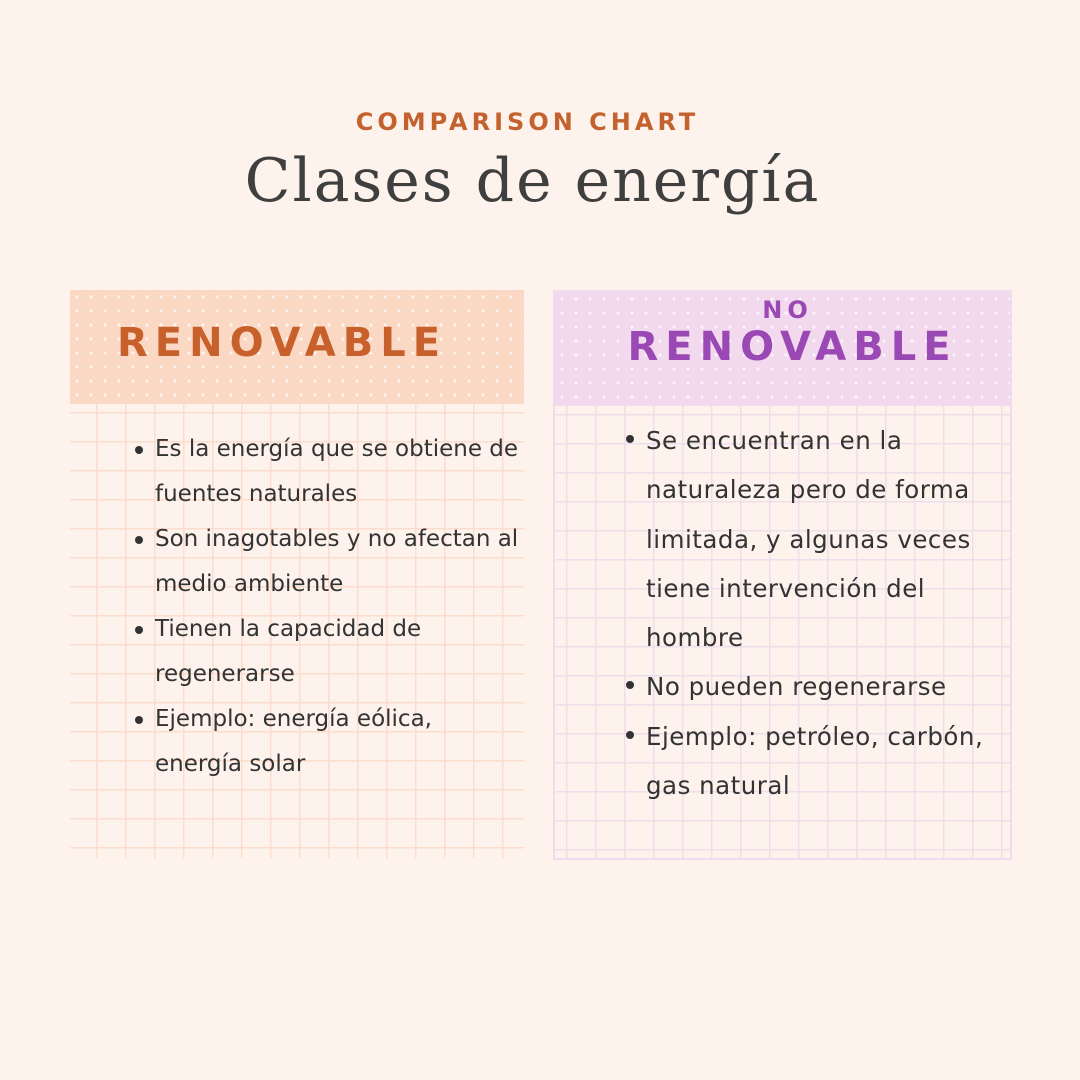 Image resolution: width=1080 pixels, height=1080 pixels. Describe the element at coordinates (532, 181) in the screenshot. I see `page-title: Clases de energía` at that location.